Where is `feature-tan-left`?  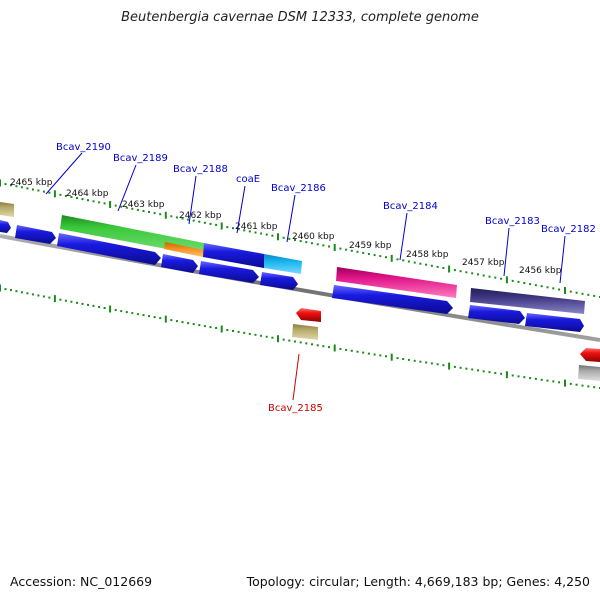 feature-tan-left is located at coordinates (7, 209).